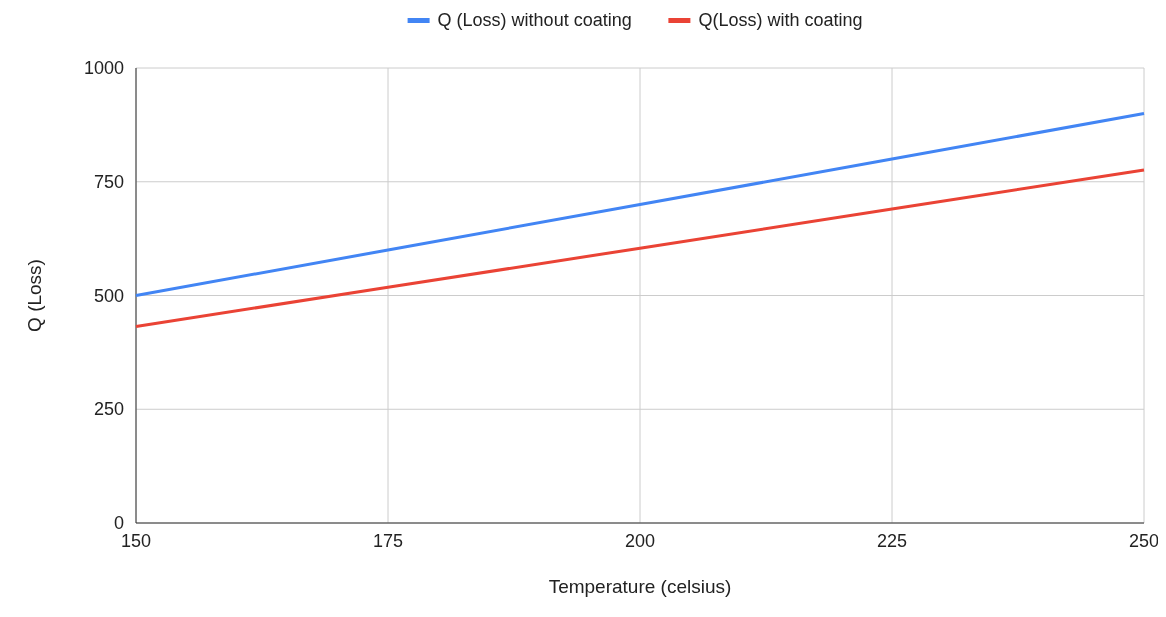 This screenshot has height=617, width=1166. Describe the element at coordinates (534, 20) in the screenshot. I see `legend-label: Q (Loss) without coating` at that location.